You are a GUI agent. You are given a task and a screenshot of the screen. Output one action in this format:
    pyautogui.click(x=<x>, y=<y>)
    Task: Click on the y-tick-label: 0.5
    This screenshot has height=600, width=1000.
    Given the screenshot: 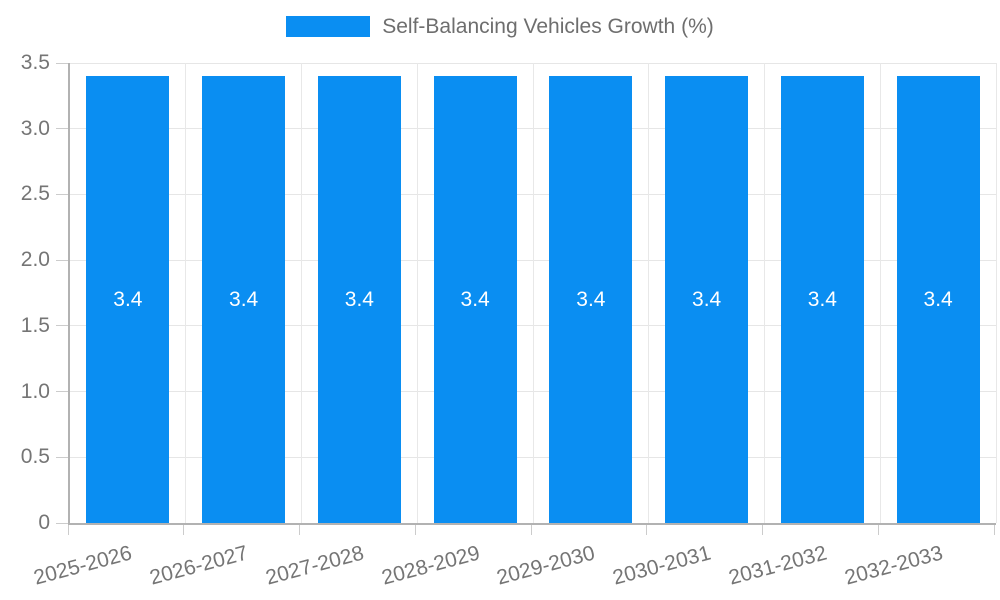 What is the action you would take?
    pyautogui.click(x=35, y=457)
    